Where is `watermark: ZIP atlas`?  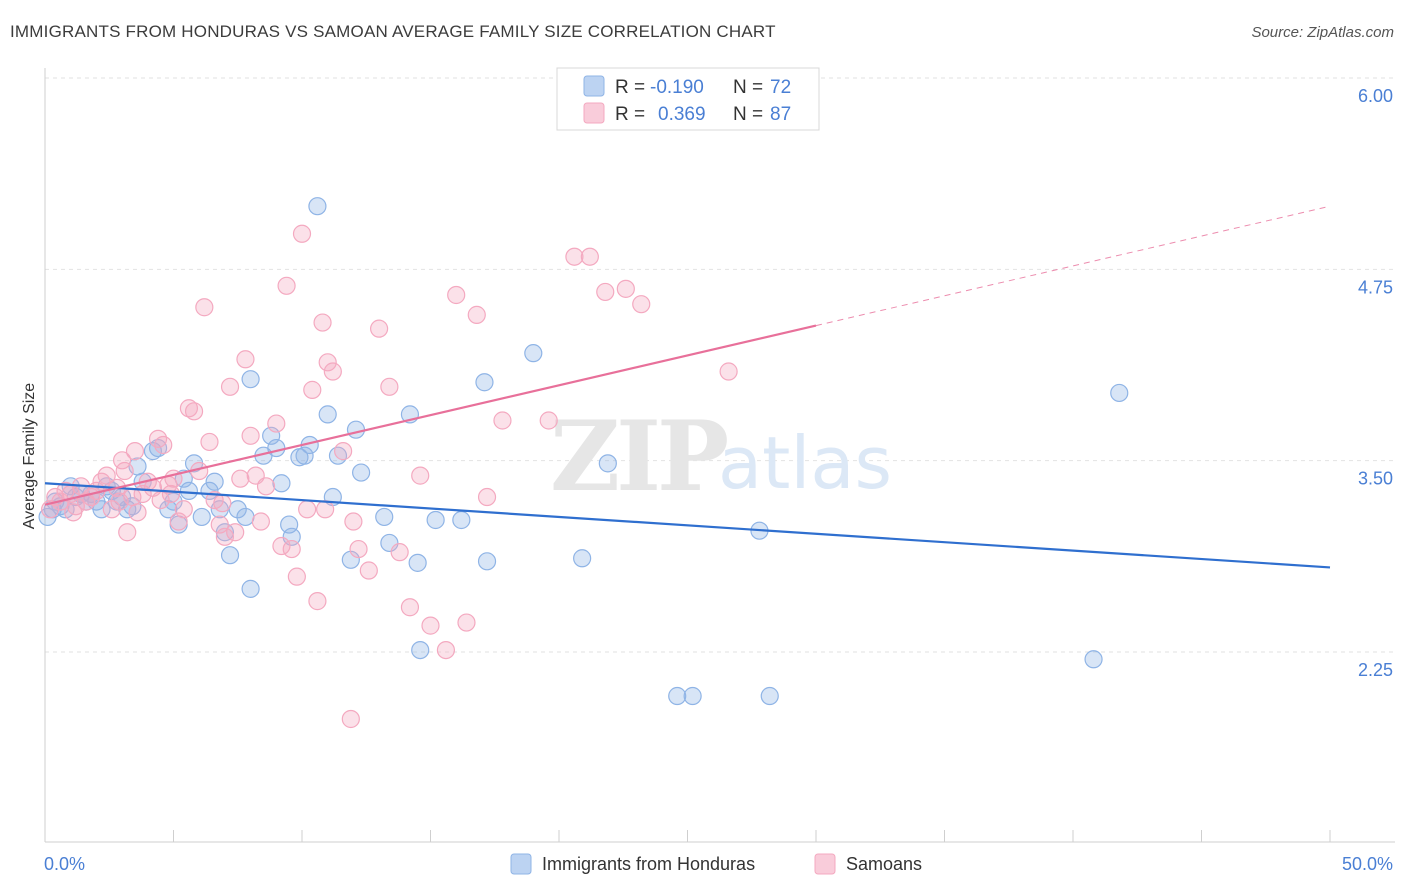 watermark: ZIP atlas is located at coordinates (721, 456).